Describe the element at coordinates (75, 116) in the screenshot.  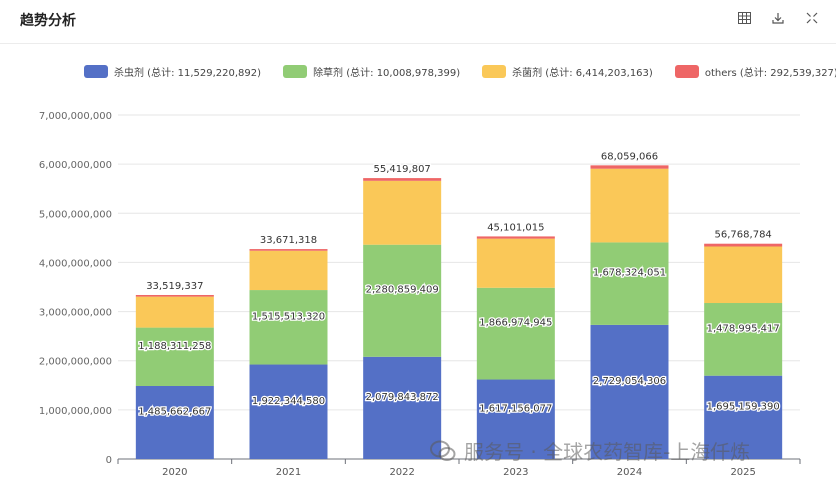
I see `y-tick-label: 7,000,000,000` at that location.